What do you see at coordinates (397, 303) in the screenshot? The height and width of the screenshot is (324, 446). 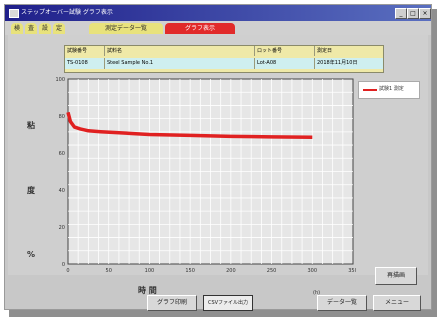 I see `menu-button: メニュー` at bounding box center [397, 303].